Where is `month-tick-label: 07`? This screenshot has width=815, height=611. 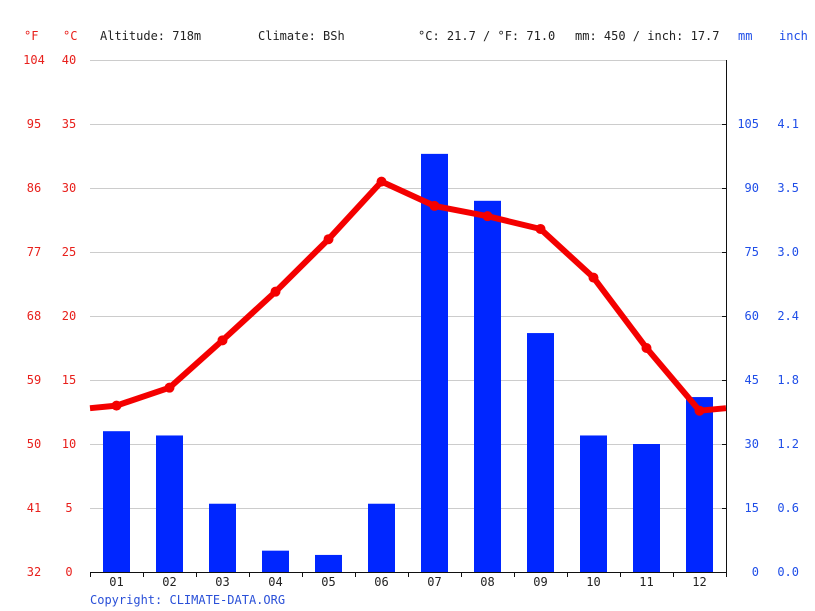
month-tick-label: 07 is located at coordinates (434, 582).